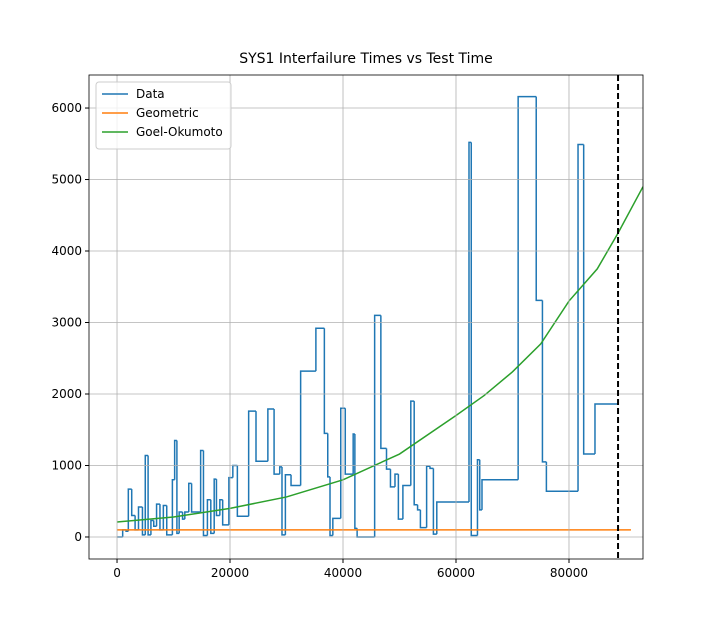 This screenshot has width=714, height=628. I want to click on y-tick-label: 6000, so click(66, 108).